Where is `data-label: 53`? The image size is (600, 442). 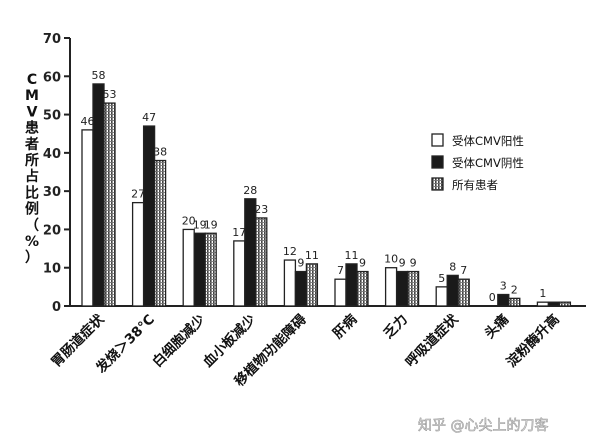
data-label: 53 is located at coordinates (110, 94).